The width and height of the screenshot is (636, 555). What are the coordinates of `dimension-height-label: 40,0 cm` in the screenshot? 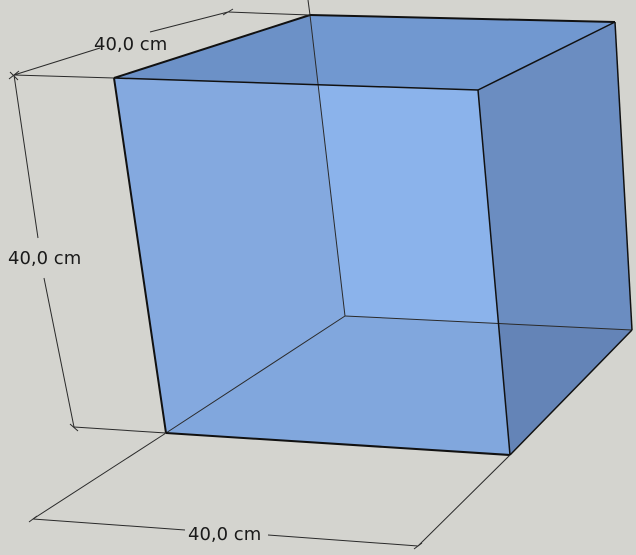 It's located at (44, 258).